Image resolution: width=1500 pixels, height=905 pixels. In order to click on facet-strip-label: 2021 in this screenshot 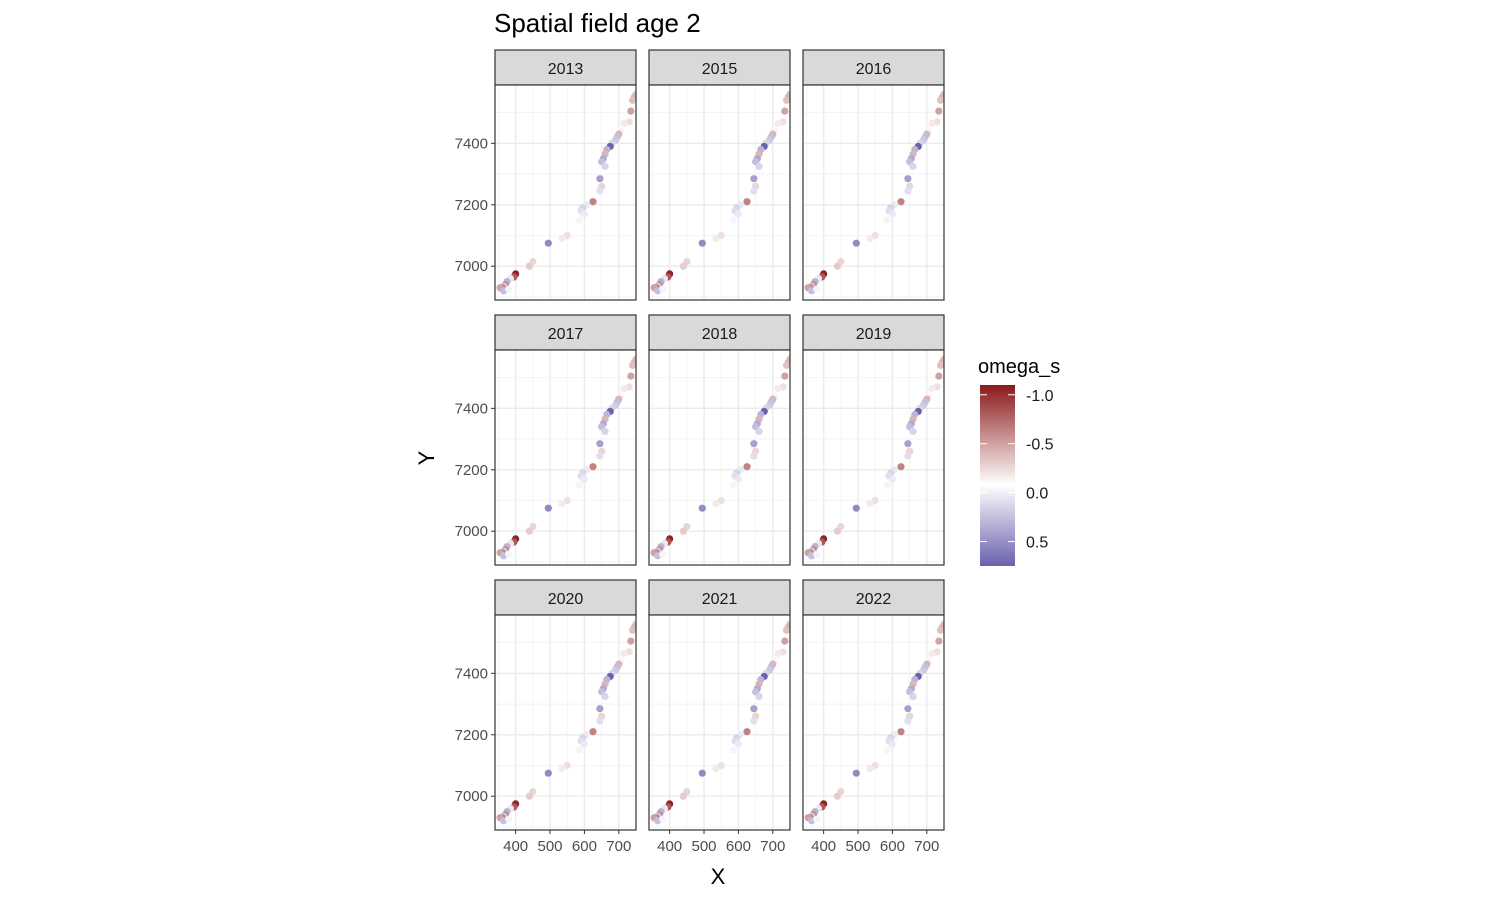, I will do `click(720, 599)`.